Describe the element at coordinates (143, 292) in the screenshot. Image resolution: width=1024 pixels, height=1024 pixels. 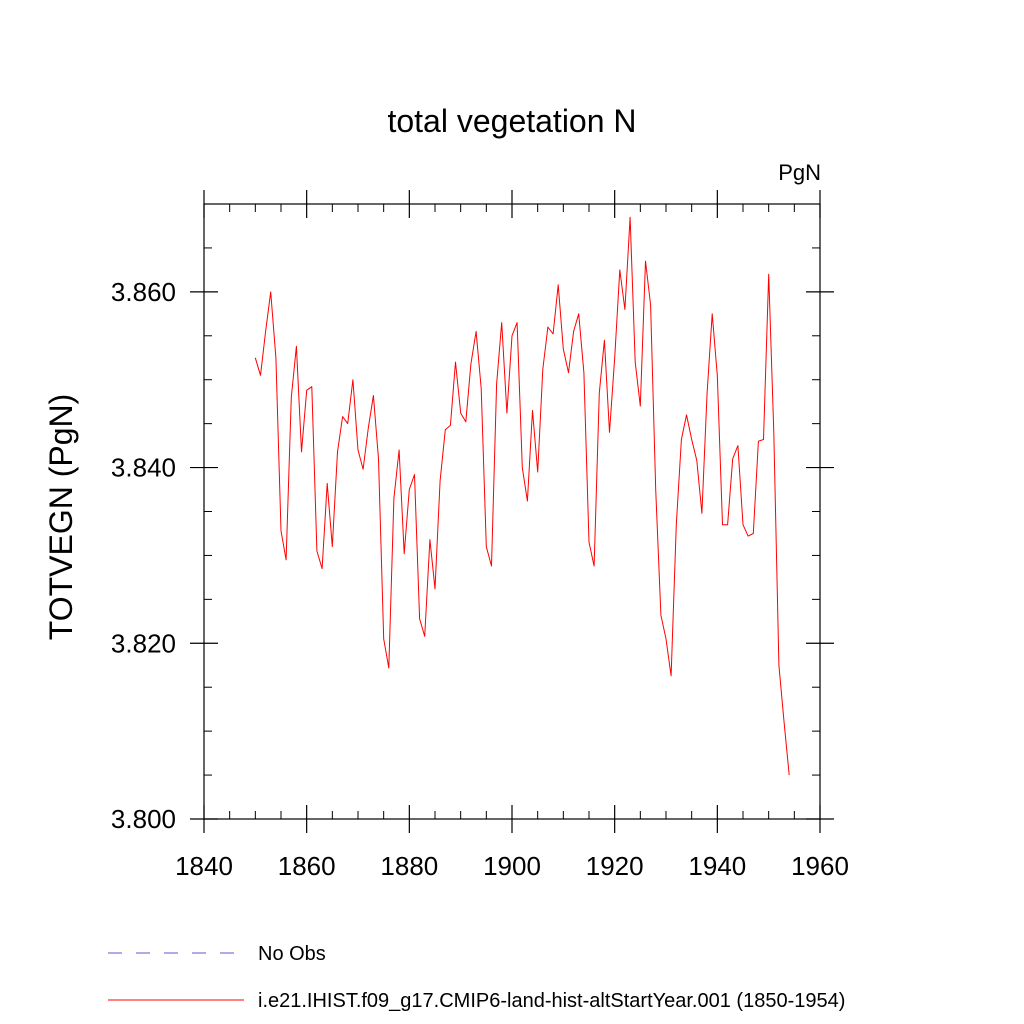
I see `y-tick-label: 3.860` at that location.